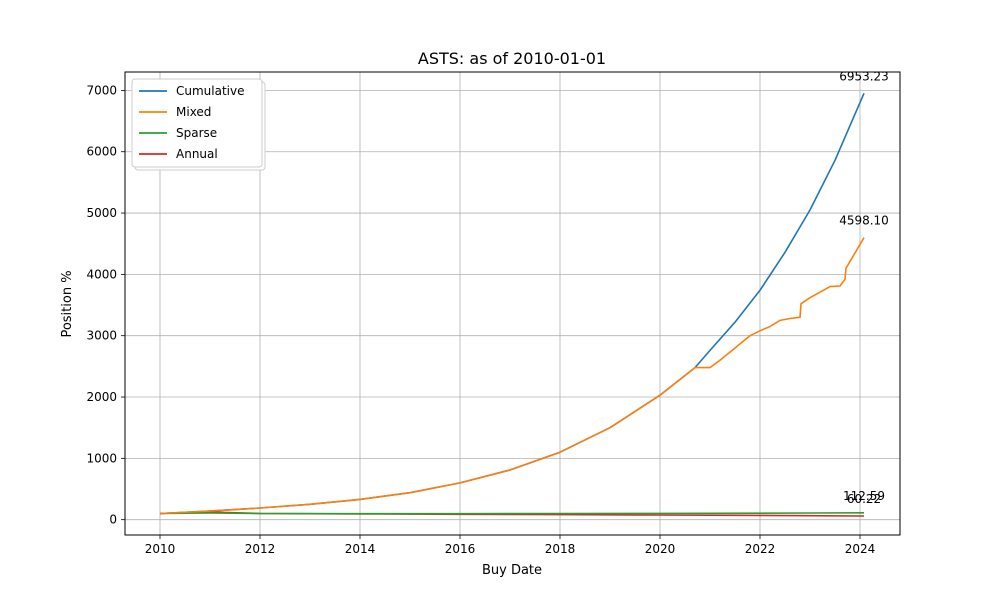 The height and width of the screenshot is (600, 1000). I want to click on x-tick-label: 2020, so click(660, 549).